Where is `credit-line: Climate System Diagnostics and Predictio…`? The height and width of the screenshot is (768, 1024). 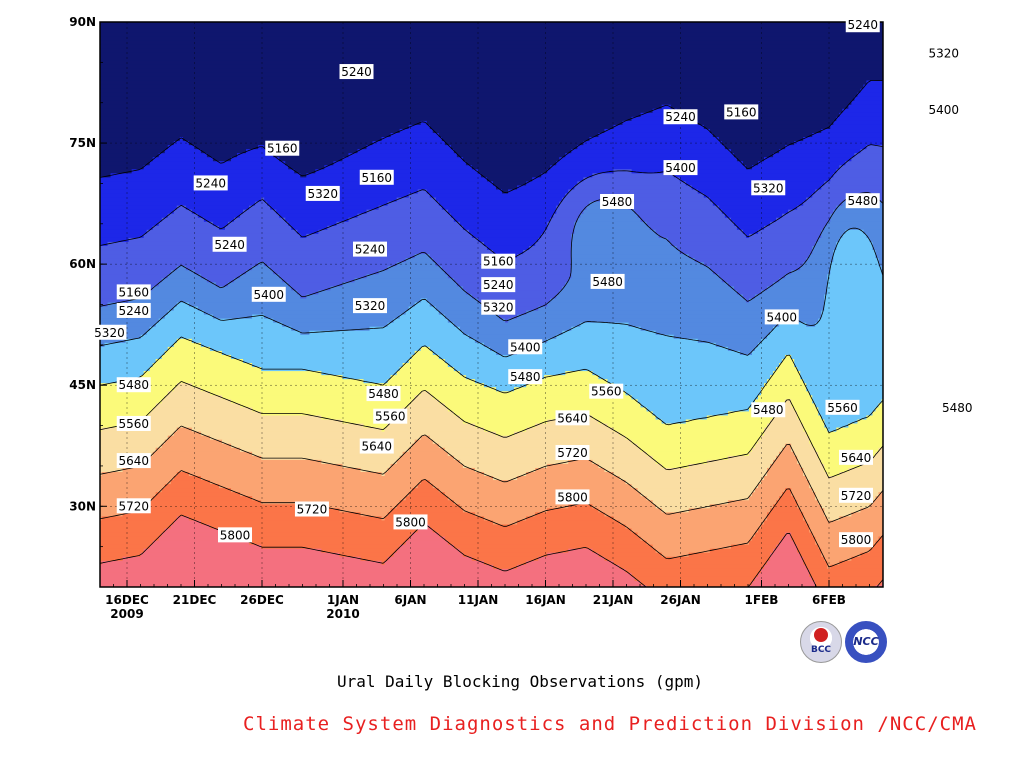
credit-line: Climate System Diagnostics and Predictio… is located at coordinates (610, 724).